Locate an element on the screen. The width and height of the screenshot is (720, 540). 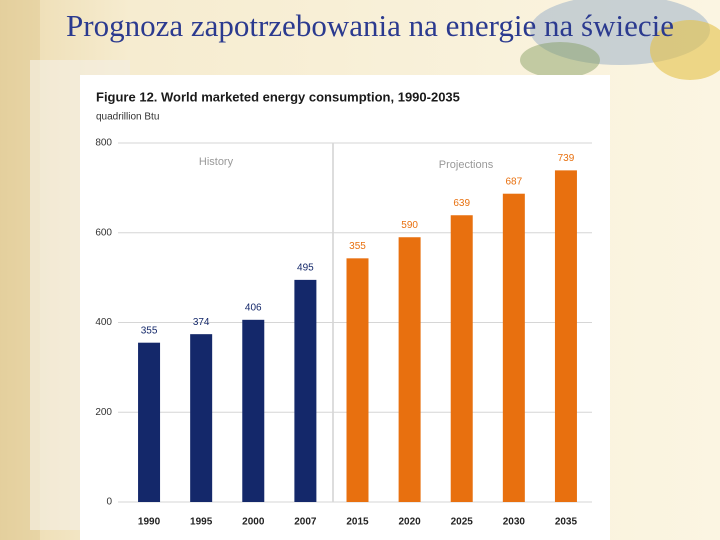
x-tick-label: 2020 is located at coordinates (409, 522).